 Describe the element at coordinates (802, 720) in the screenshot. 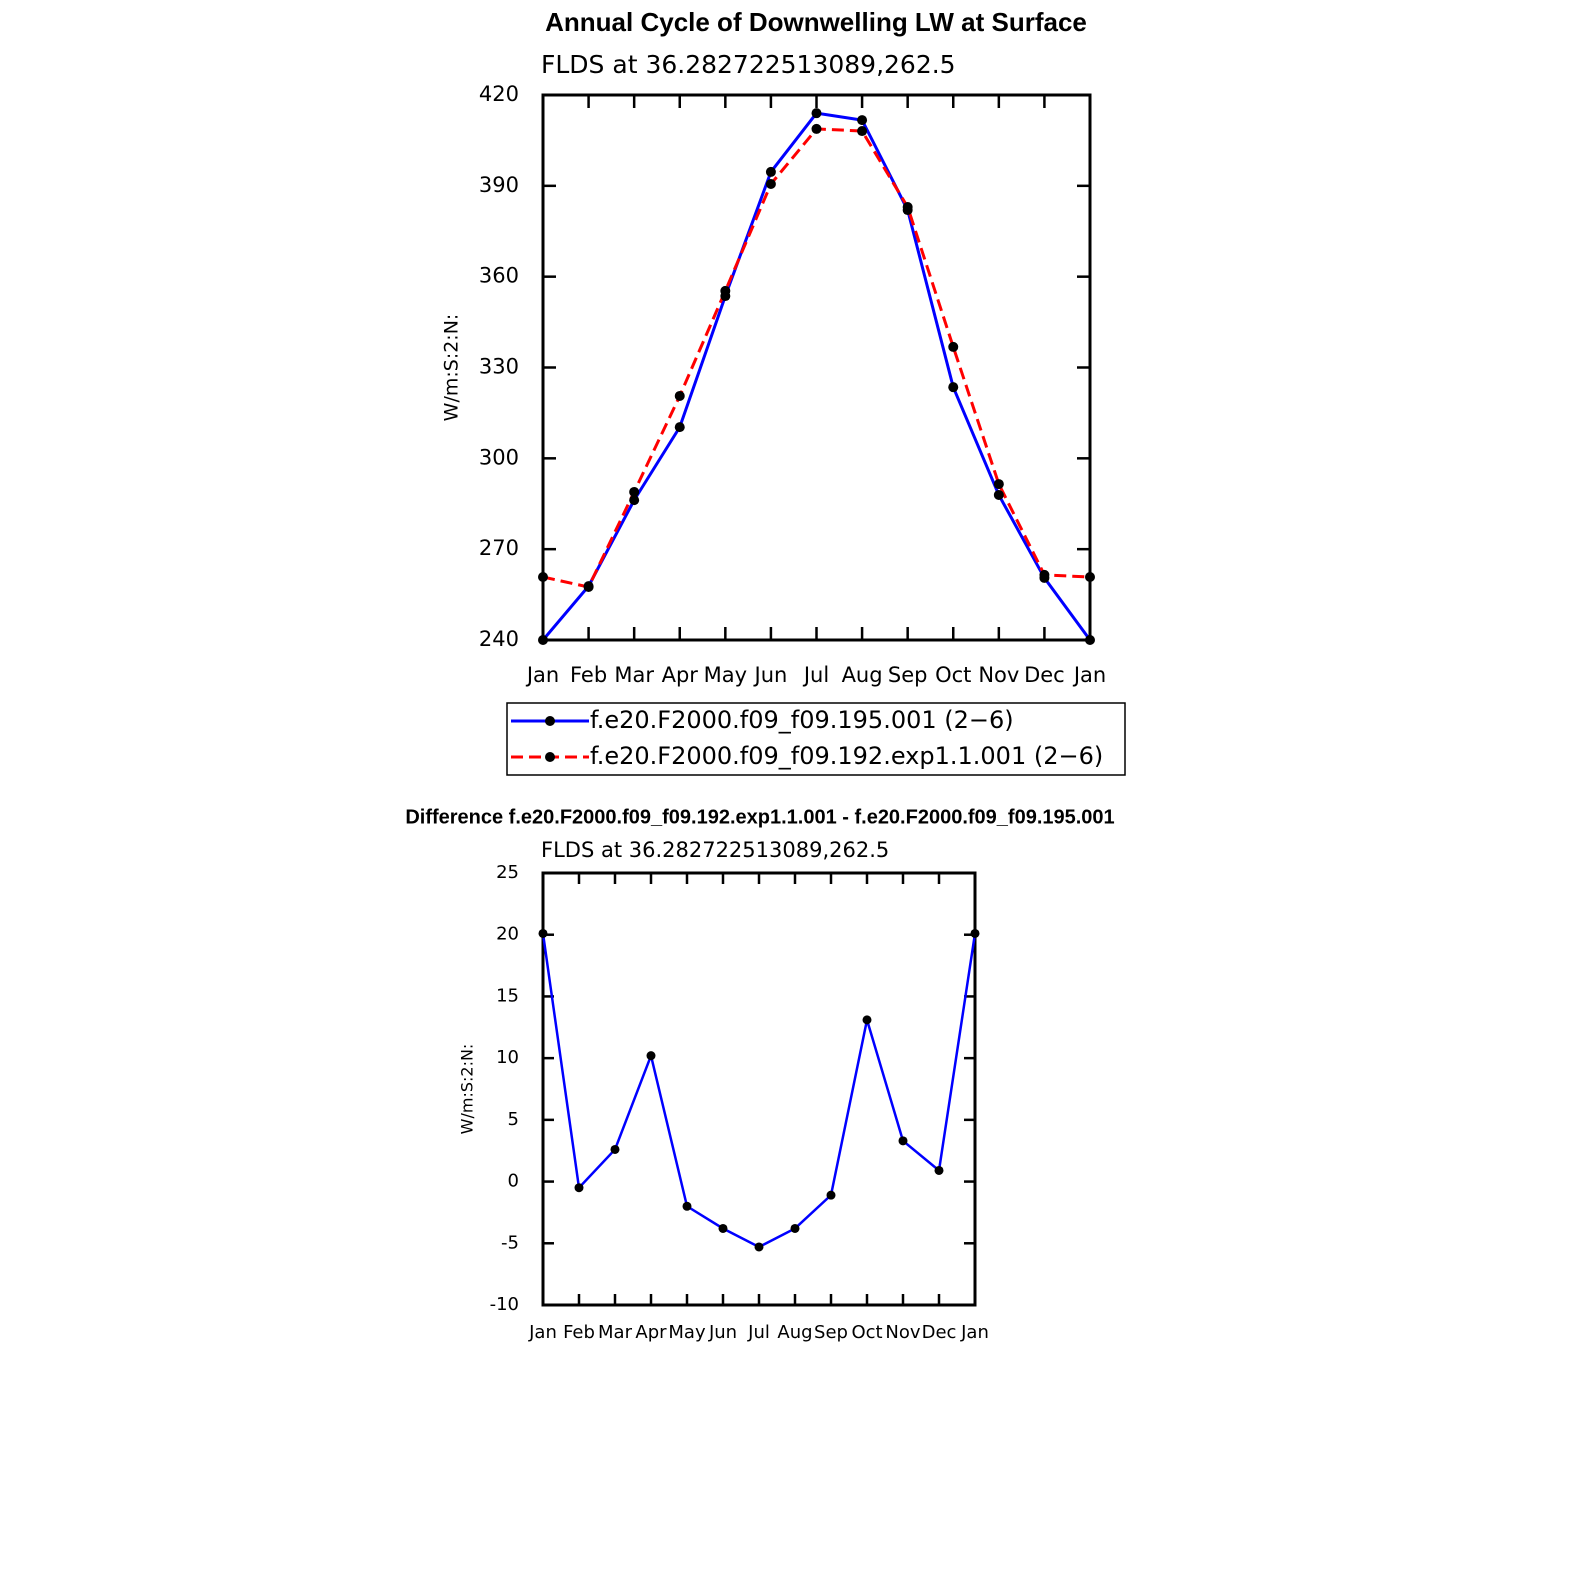

I see `legend-label: f.e20.F2000.f09_f09.195.001 (2−6)` at that location.